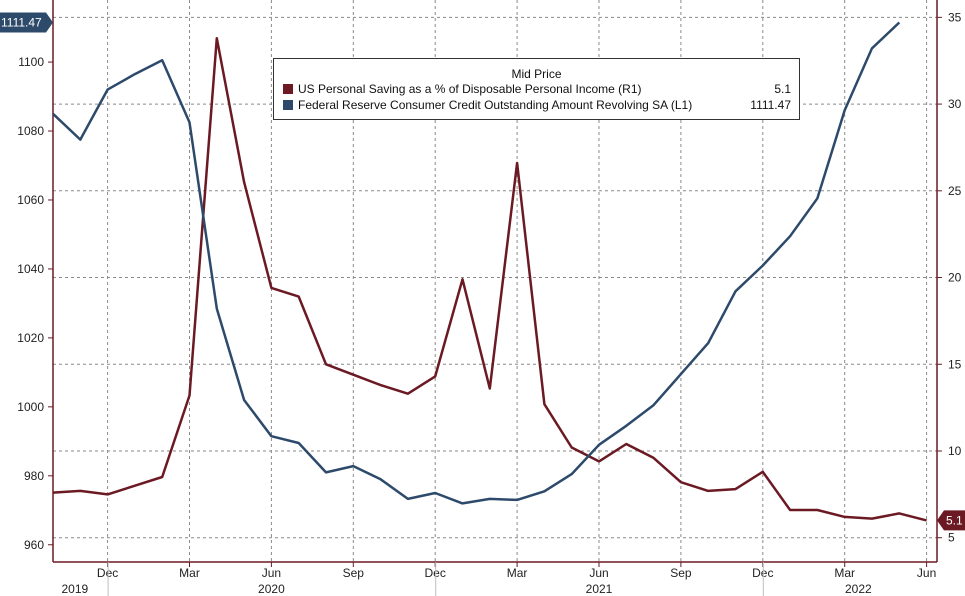  Describe the element at coordinates (954, 520) in the screenshot. I see `right-value-tag-text: 5.1` at that location.